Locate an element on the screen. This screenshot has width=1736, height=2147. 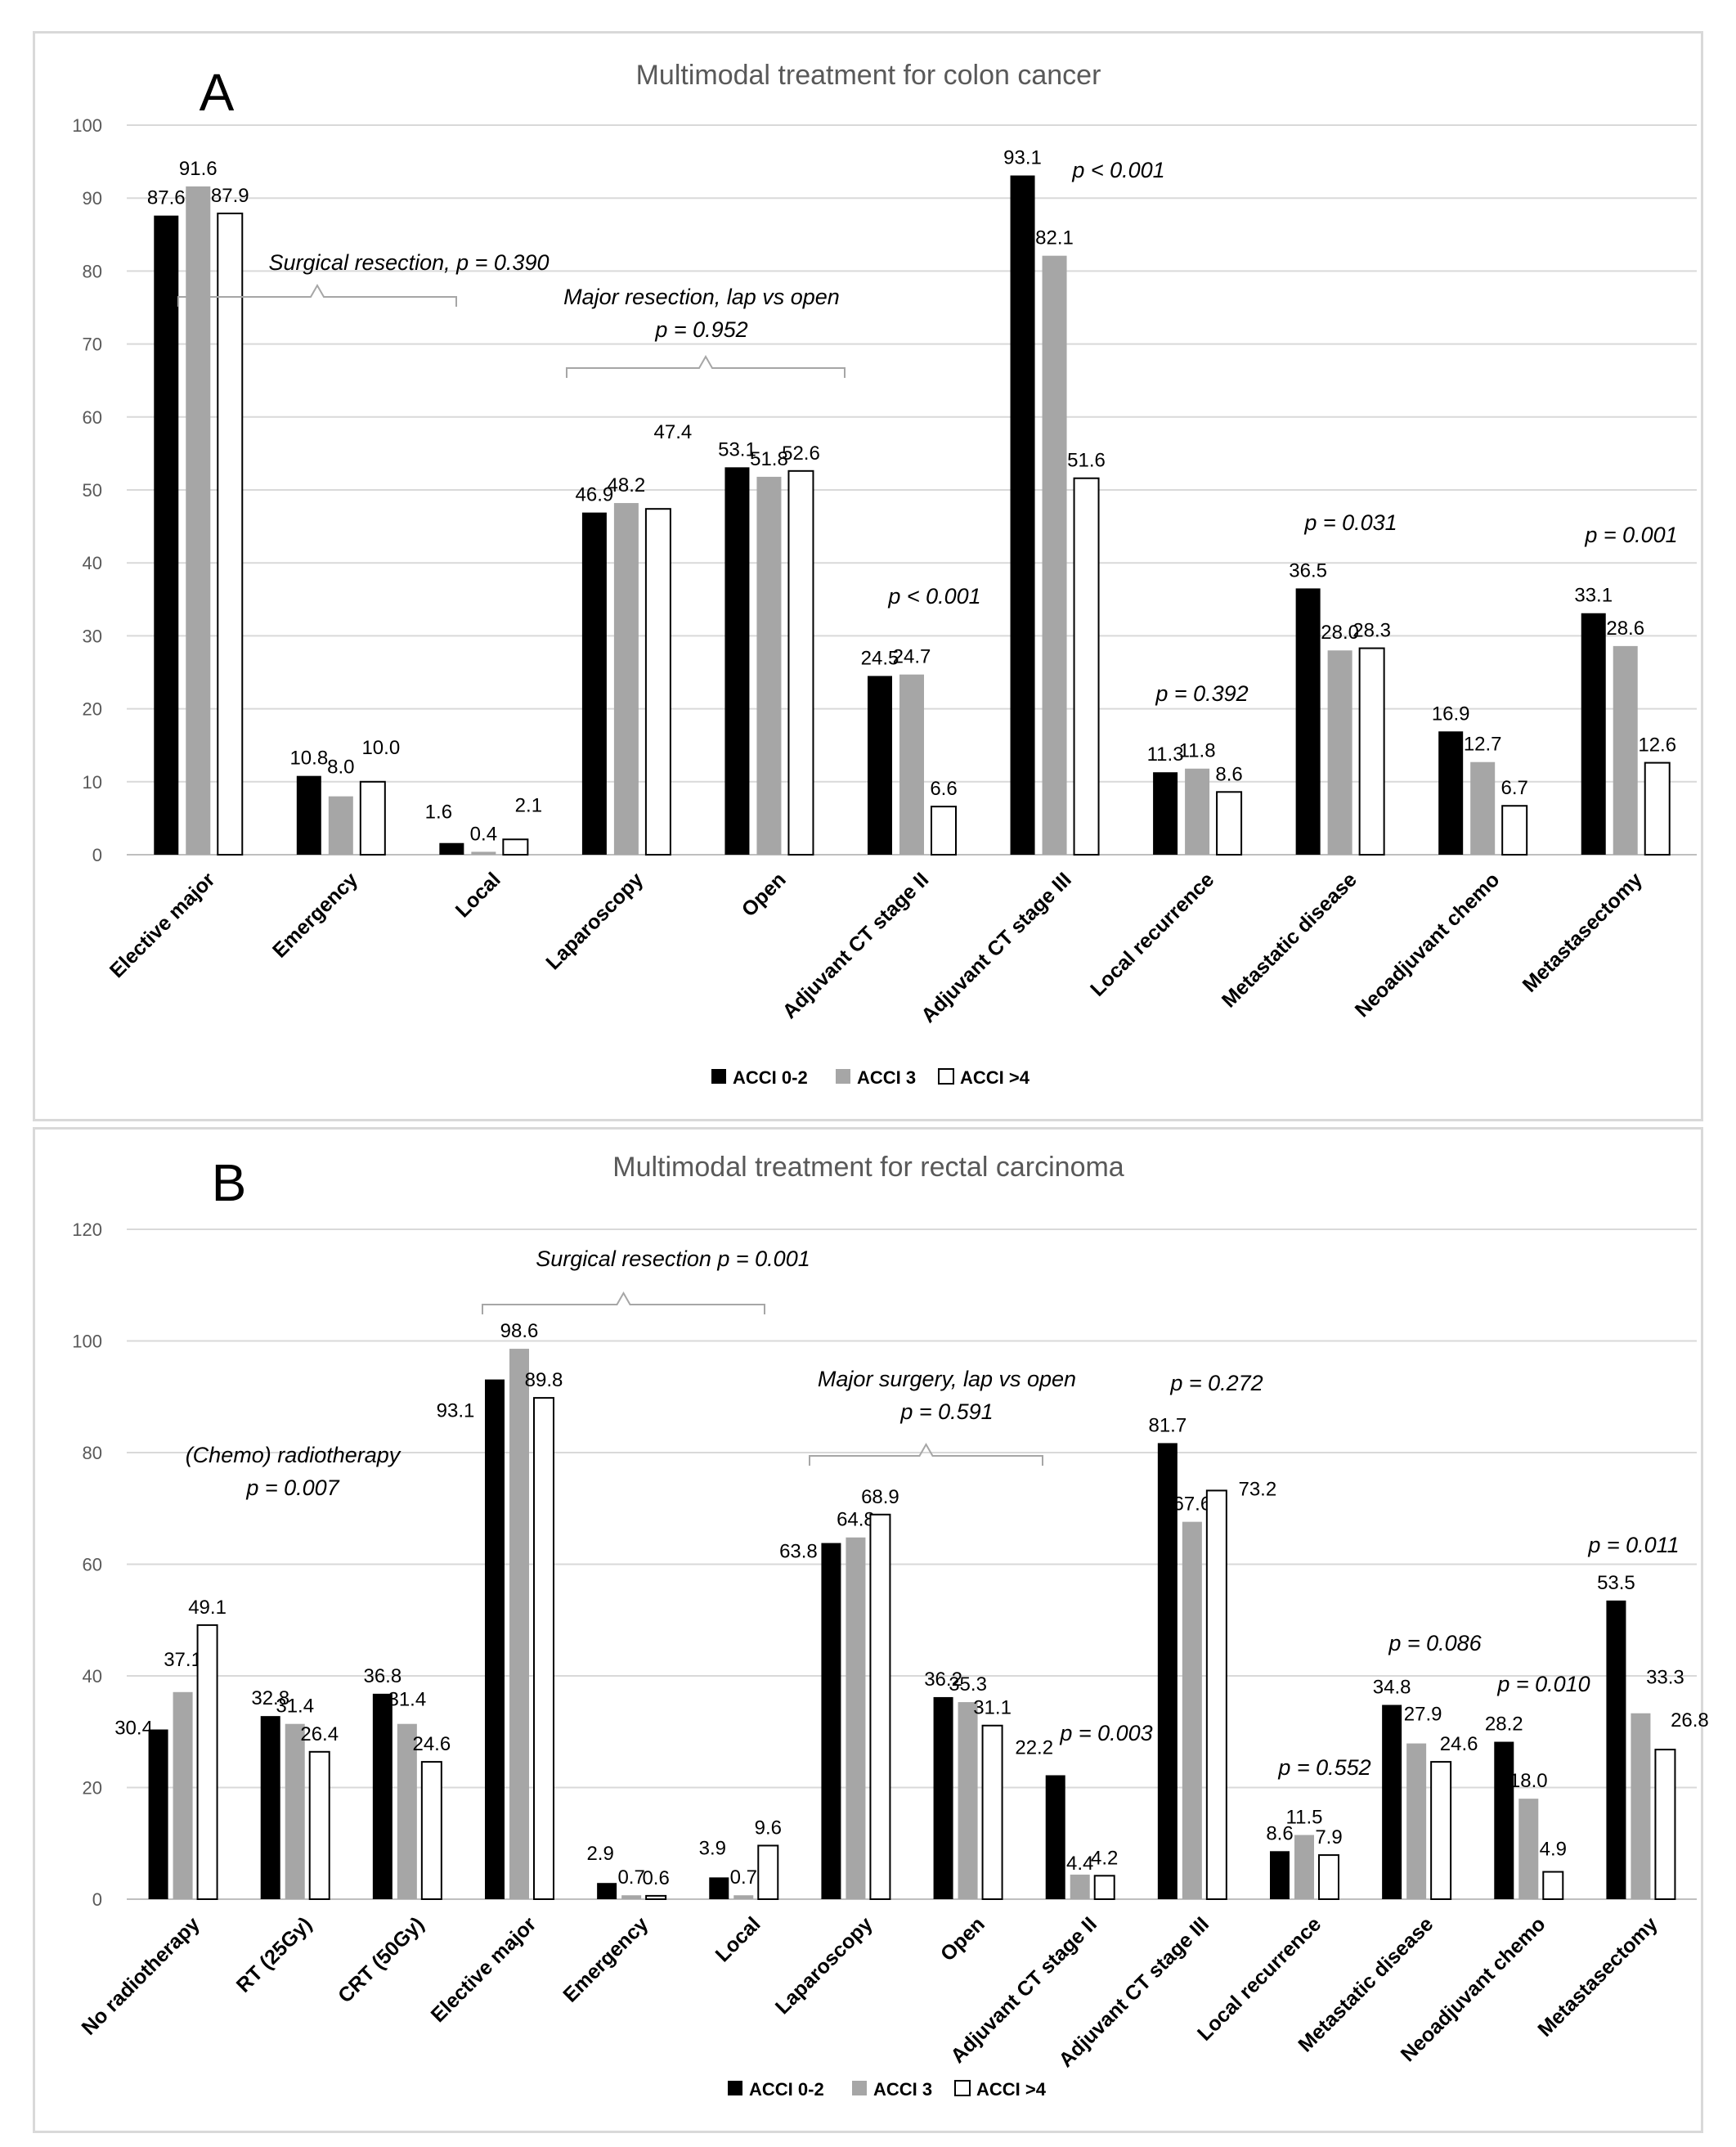
annotation-b-7-0: p = 0.010 is located at coordinates (1543, 1684).